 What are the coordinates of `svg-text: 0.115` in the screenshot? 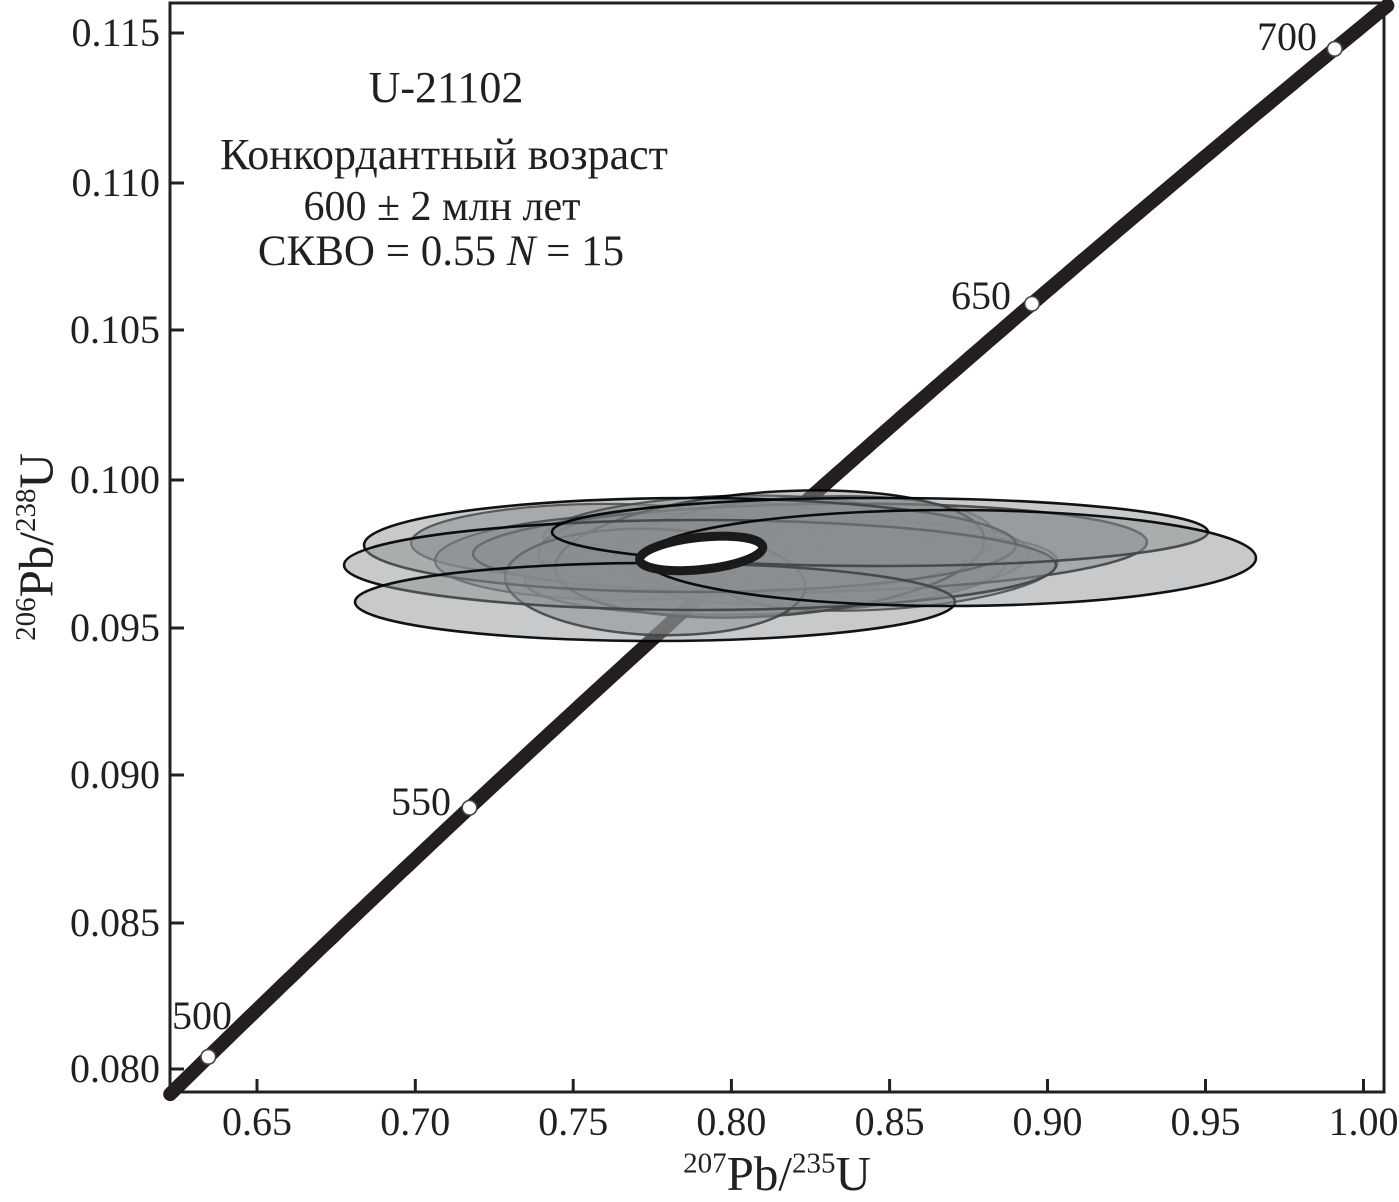 It's located at (115, 32).